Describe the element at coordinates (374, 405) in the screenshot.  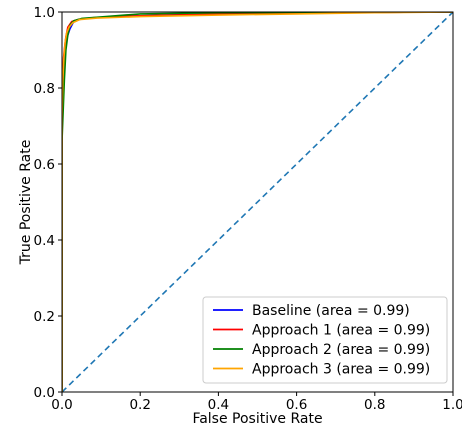
I see `x-tick-label: 0.8` at that location.